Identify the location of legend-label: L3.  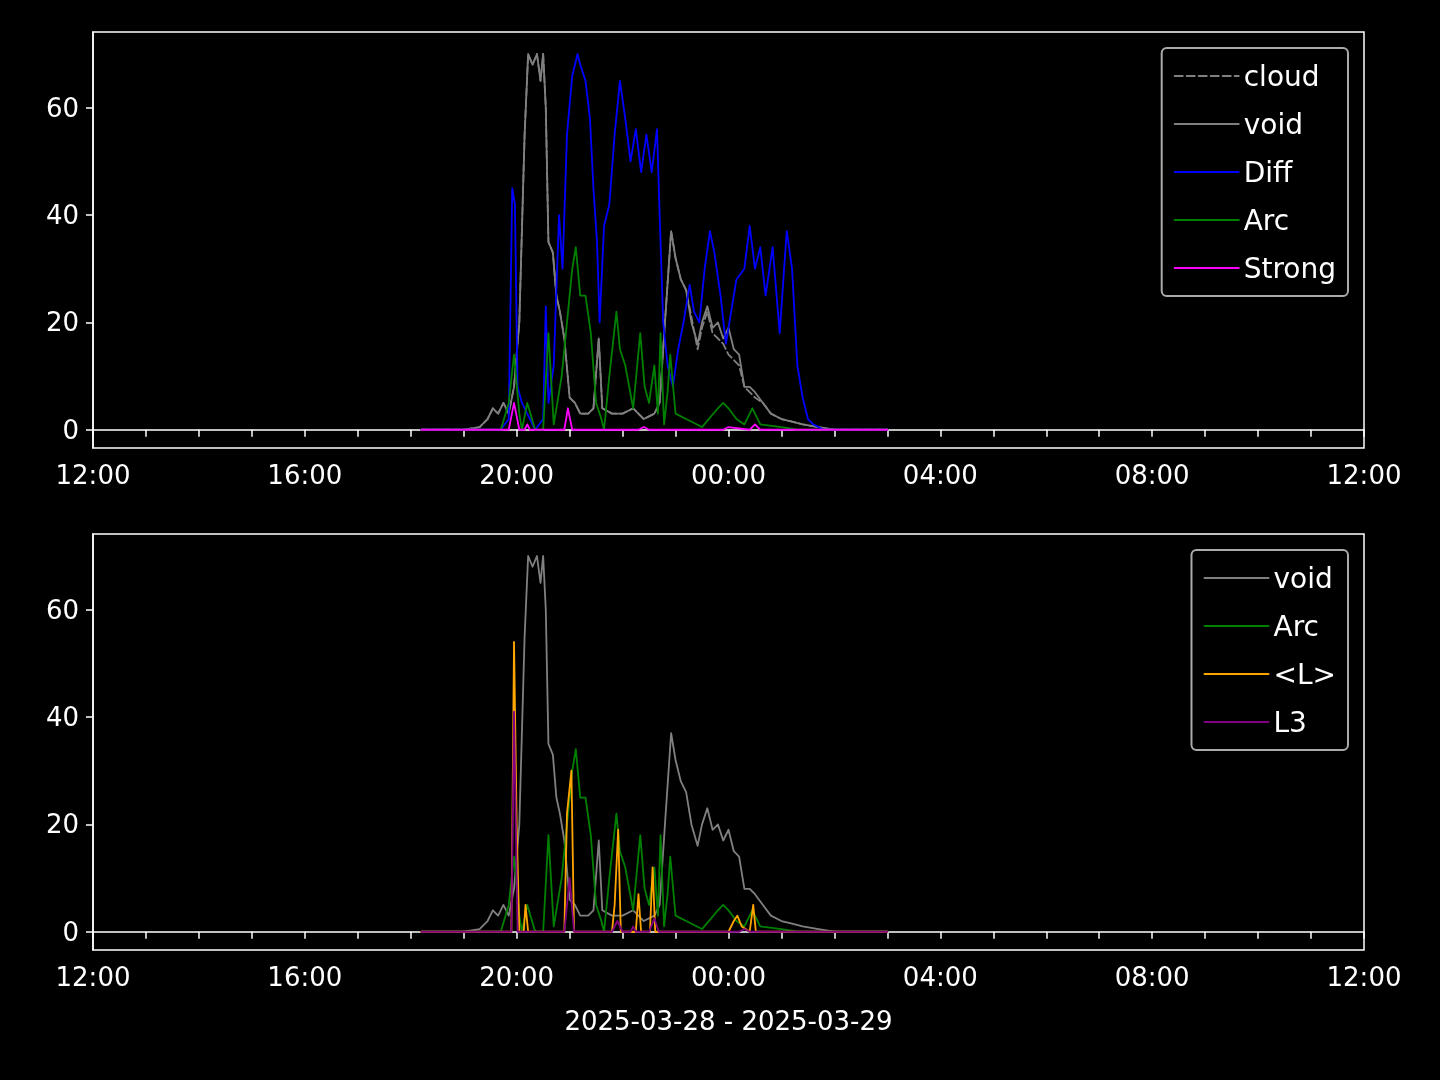
(1290, 722).